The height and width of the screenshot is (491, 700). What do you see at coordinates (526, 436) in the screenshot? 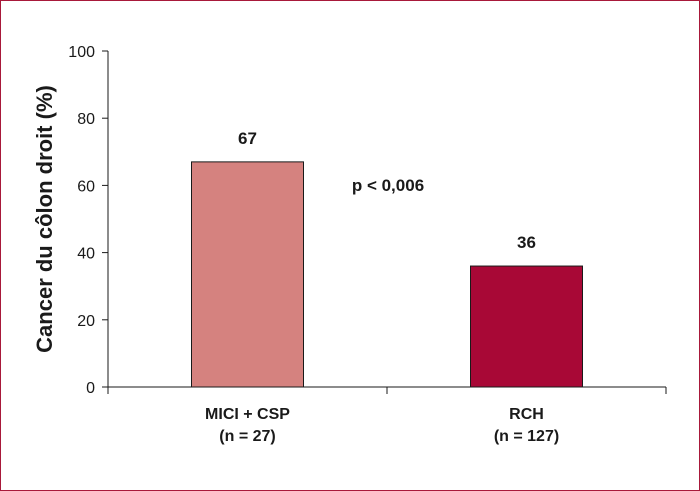
I see `x-tick-label: (n = 127)` at bounding box center [526, 436].